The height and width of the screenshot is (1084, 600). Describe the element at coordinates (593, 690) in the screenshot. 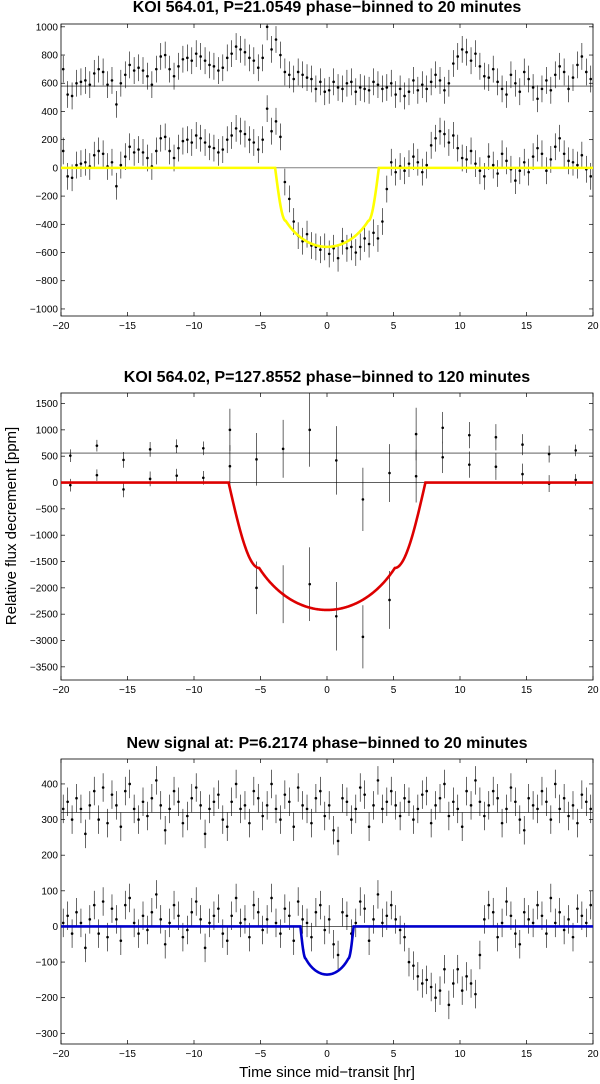

I see `x-tick-label: 20` at that location.